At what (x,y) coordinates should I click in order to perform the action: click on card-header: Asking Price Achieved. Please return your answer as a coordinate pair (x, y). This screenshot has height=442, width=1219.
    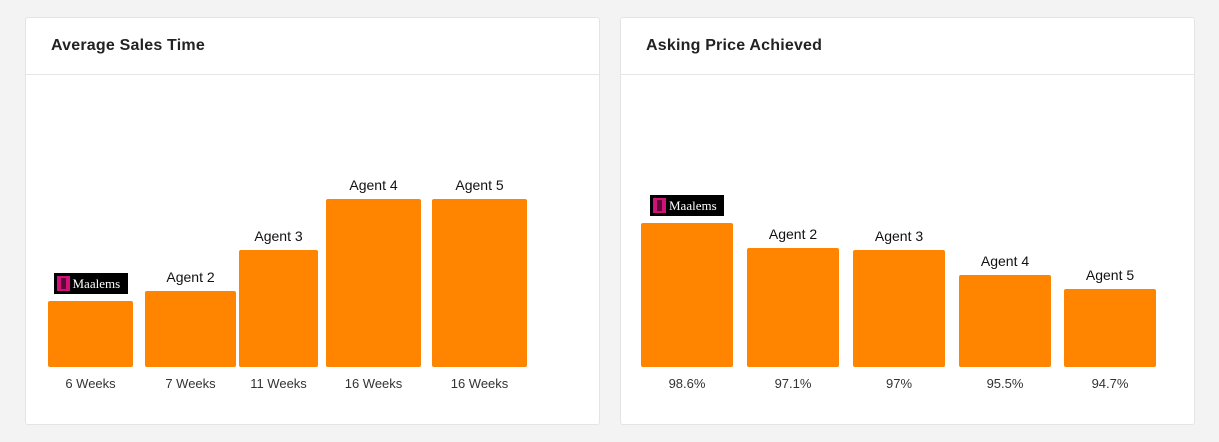
    Looking at the image, I should click on (907, 46).